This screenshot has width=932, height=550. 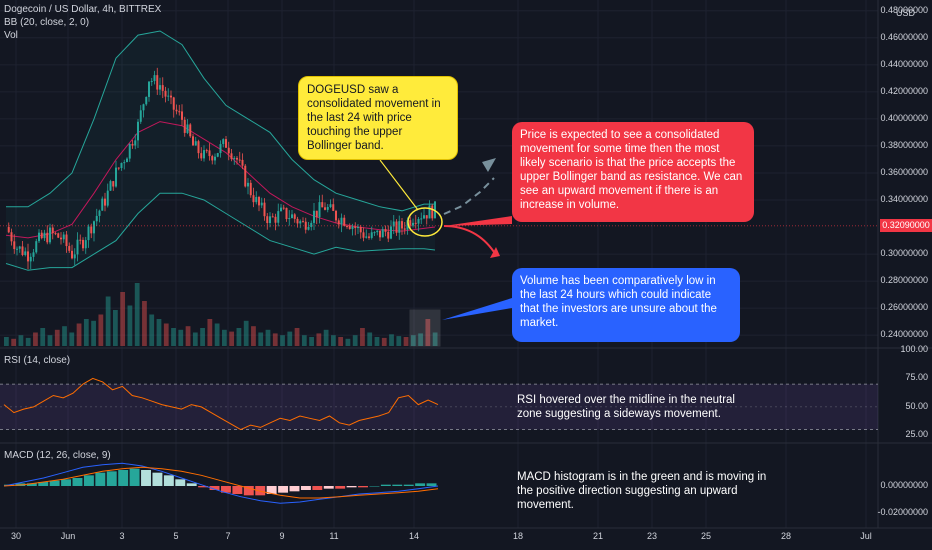 I want to click on macd-indicator-label: MACD (12, 26, close, 9), so click(x=57, y=455).